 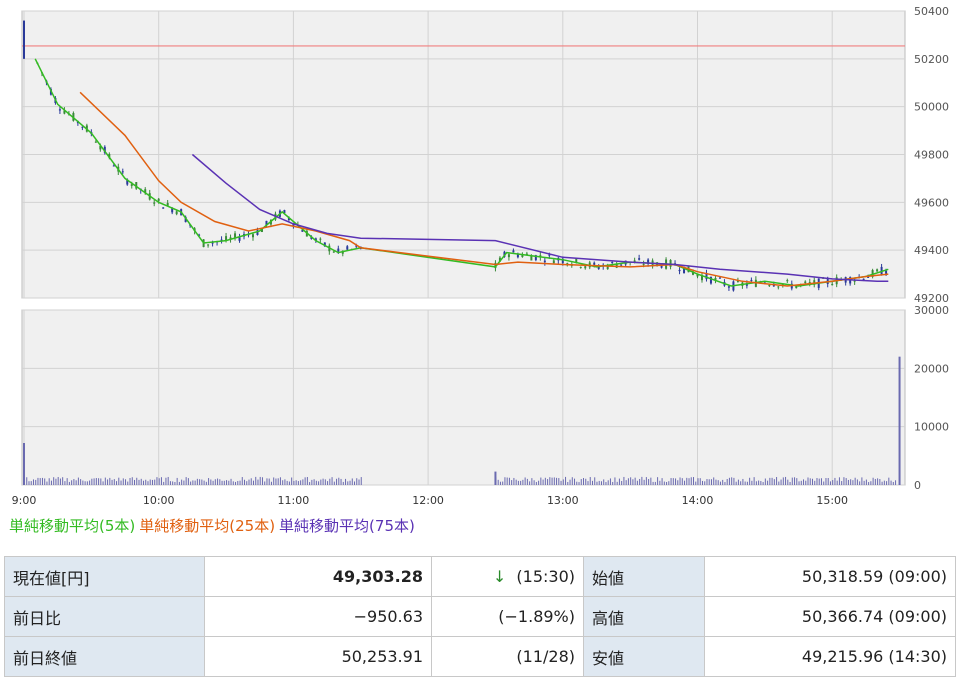 What do you see at coordinates (318, 656) in the screenshot?
I see `prev-close-value: 50,253.91` at bounding box center [318, 656].